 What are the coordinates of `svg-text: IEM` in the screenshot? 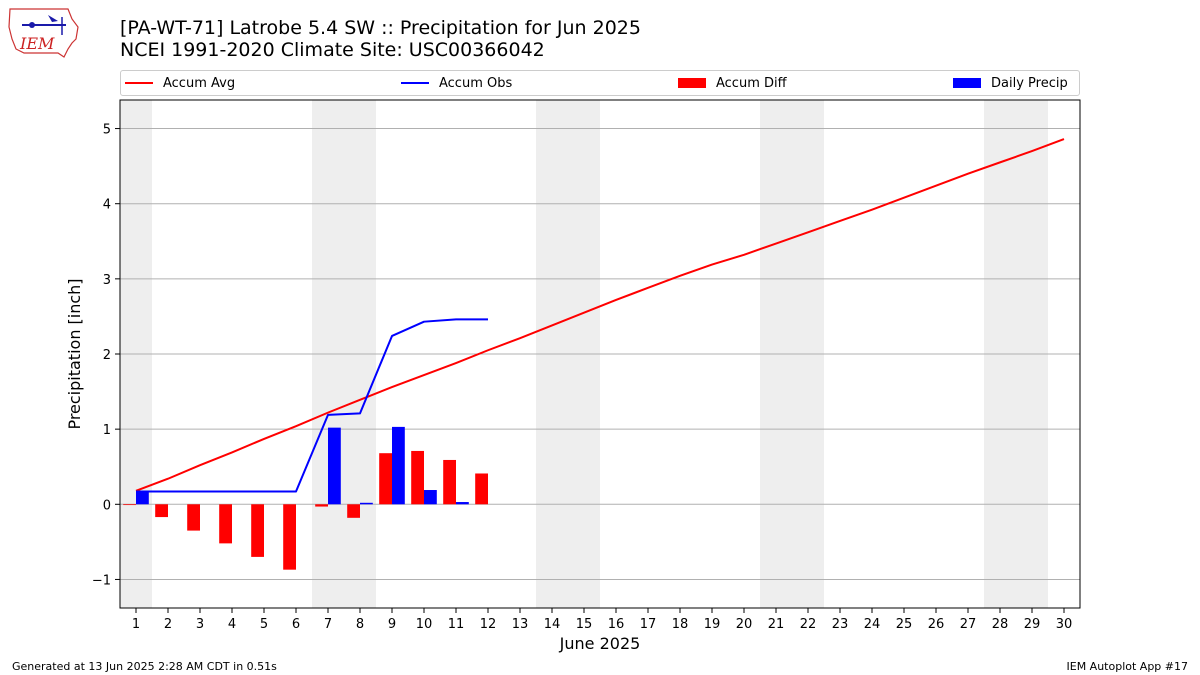 It's located at (37, 43).